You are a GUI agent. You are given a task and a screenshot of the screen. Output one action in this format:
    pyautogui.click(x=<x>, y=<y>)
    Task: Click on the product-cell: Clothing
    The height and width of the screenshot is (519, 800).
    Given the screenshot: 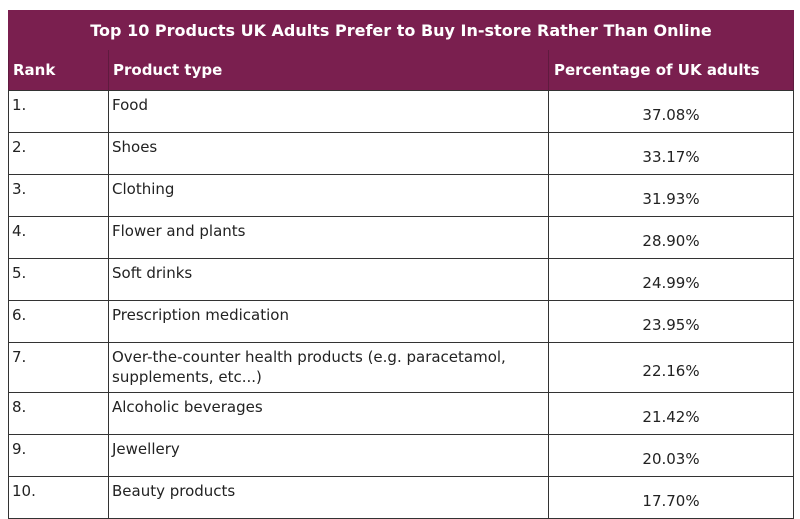 What is the action you would take?
    pyautogui.click(x=328, y=195)
    